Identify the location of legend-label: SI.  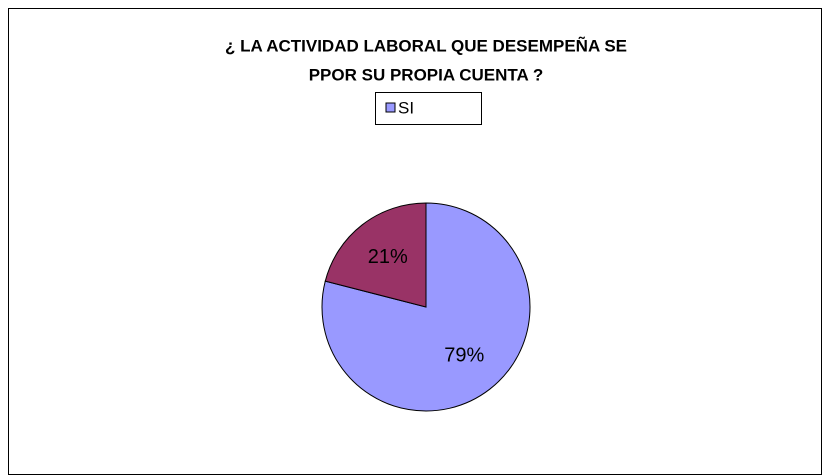
(406, 107).